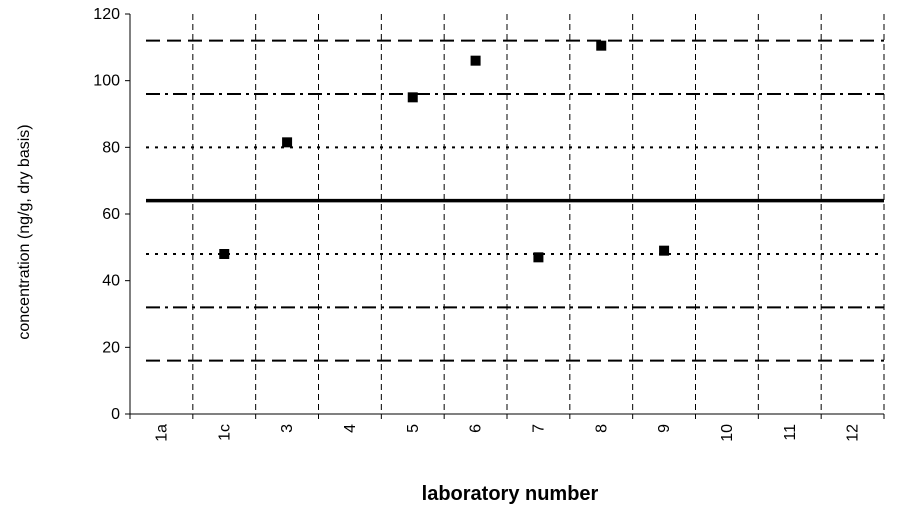  What do you see at coordinates (664, 428) in the screenshot?
I see `x-tick-label: 9` at bounding box center [664, 428].